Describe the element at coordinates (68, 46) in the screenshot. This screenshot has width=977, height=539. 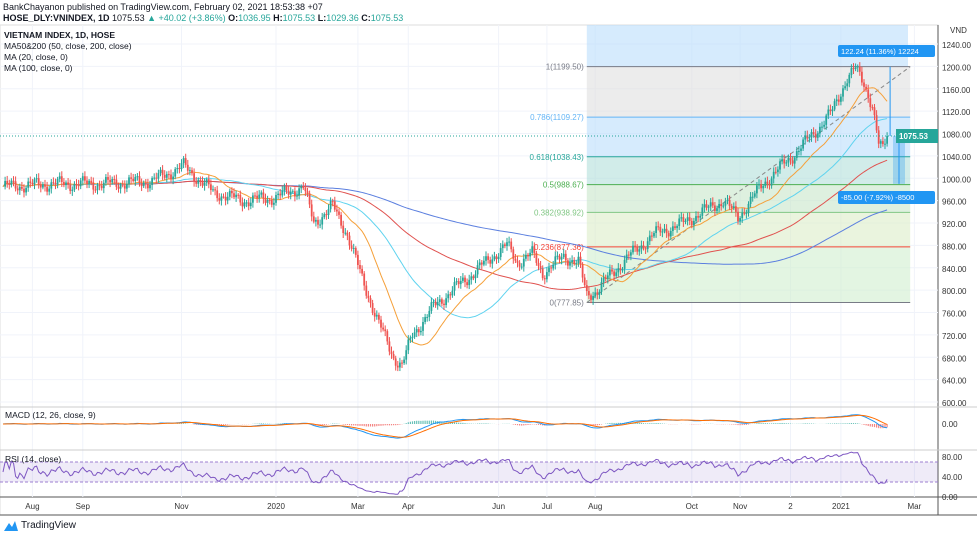
I see `legend-ma50-200: MA50&200 (50, close, 200, close)` at that location.